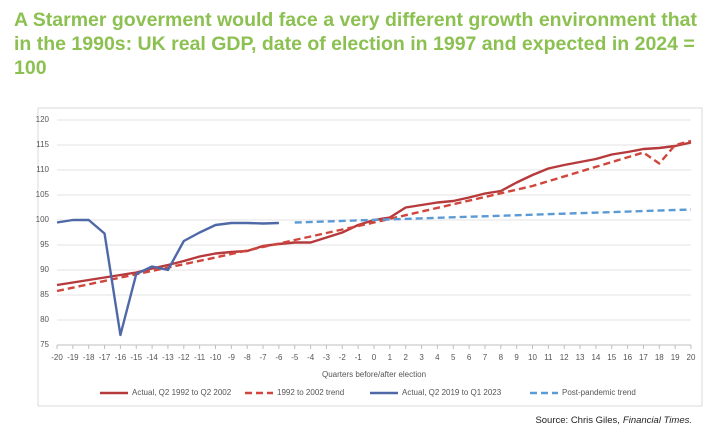 The image size is (720, 439). Describe the element at coordinates (73, 357) in the screenshot. I see `x-tick-label: -19` at that location.